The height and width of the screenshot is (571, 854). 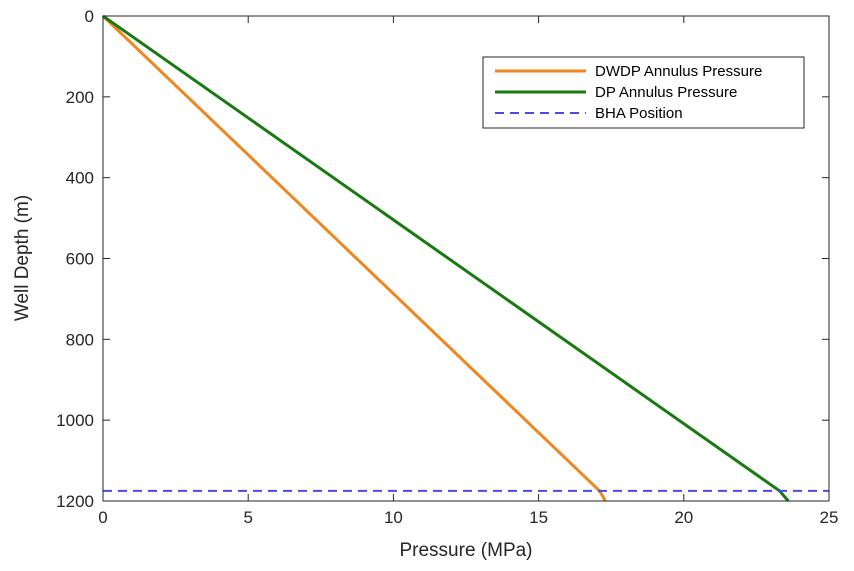 What do you see at coordinates (678, 71) in the screenshot?
I see `legend-label-dwdp-annulus-pressure: DWDP Annulus Pressure` at bounding box center [678, 71].